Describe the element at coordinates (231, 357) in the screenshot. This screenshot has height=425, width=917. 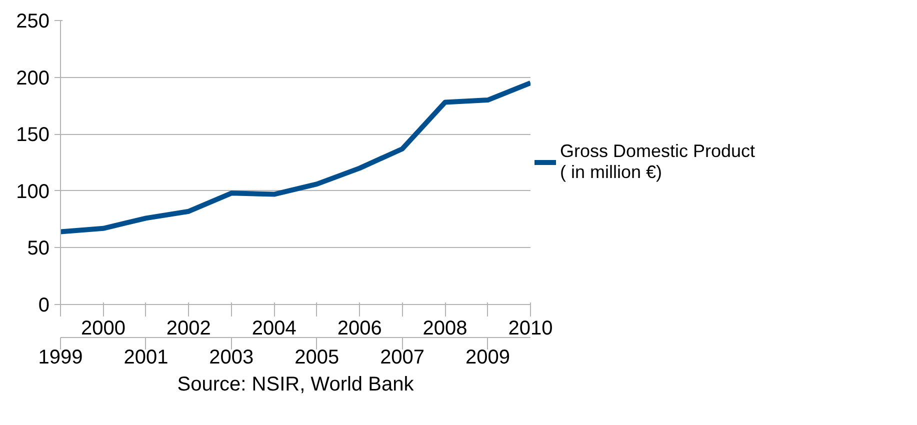
I see `x-tick-label: 2003` at that location.